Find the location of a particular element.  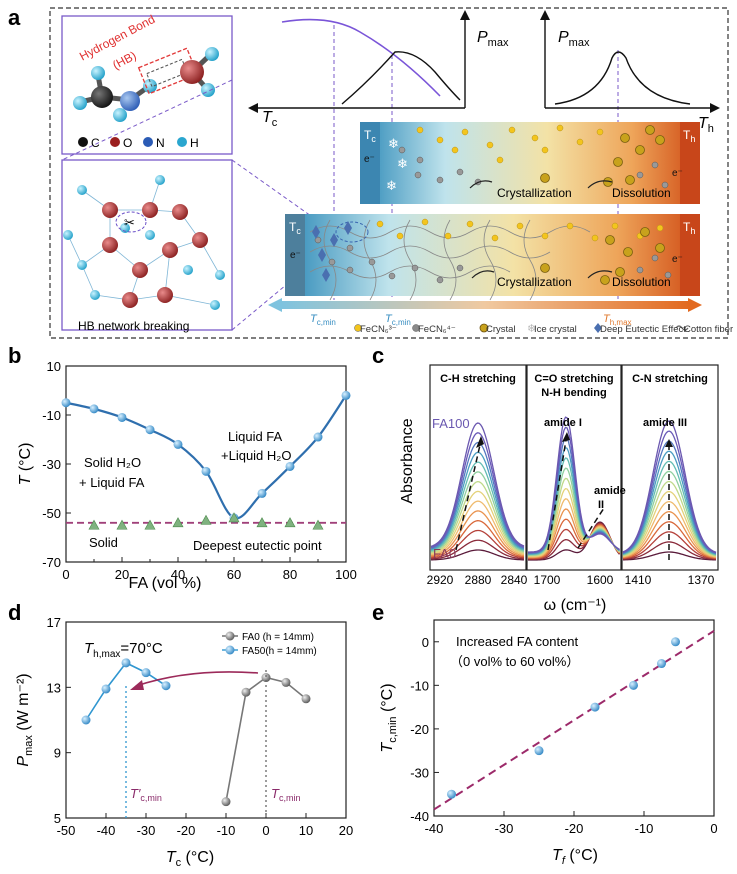

panel-d-ticks: -50 -40 -30 -20 -10 0 10 20 5 9 13 17 is located at coordinates (200, 726).